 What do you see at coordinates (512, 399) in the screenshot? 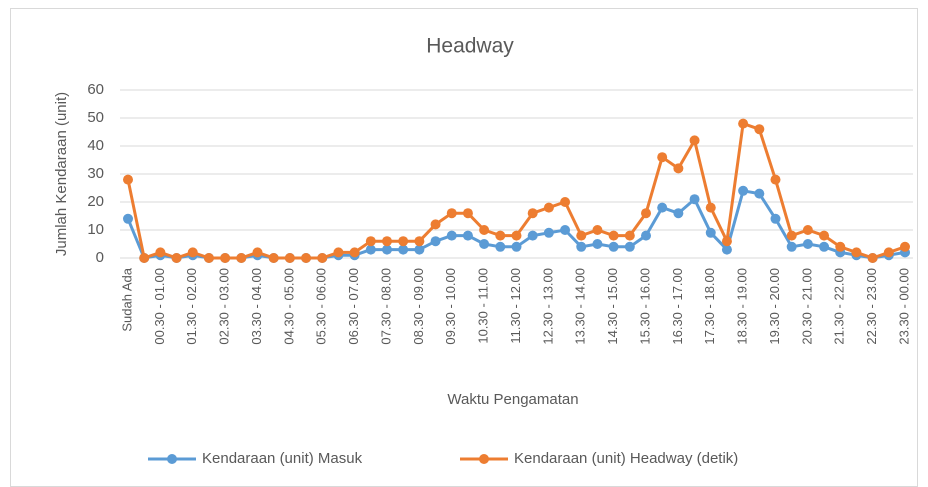
I see `x-axis-title: Waktu Pengamatan` at bounding box center [512, 399].